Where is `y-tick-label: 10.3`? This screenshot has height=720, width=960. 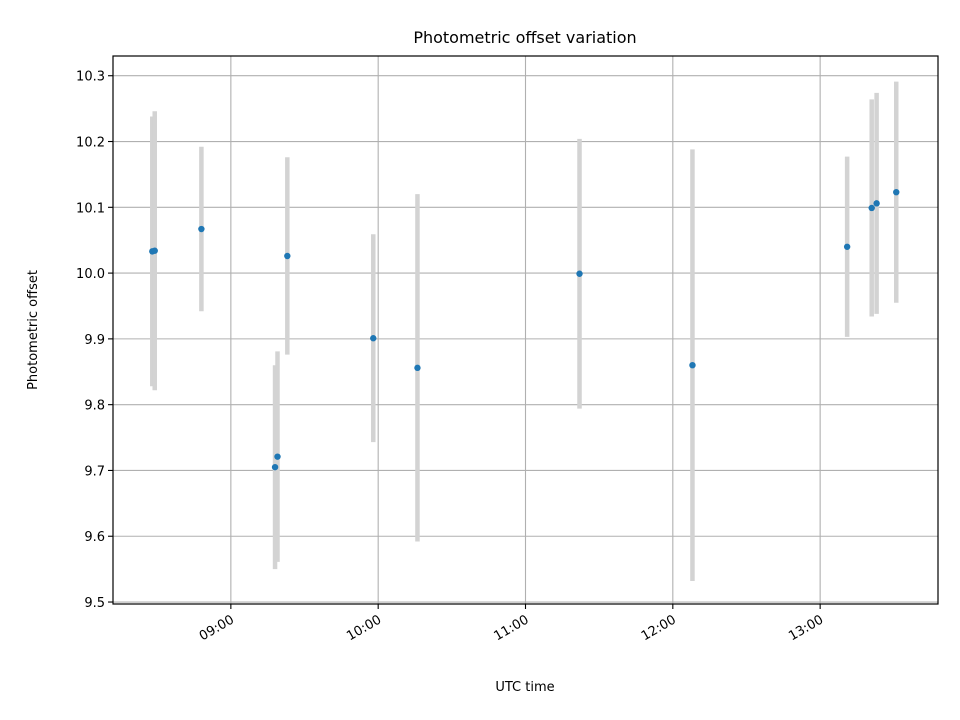
y-tick-label: 10.3 is located at coordinates (90, 77).